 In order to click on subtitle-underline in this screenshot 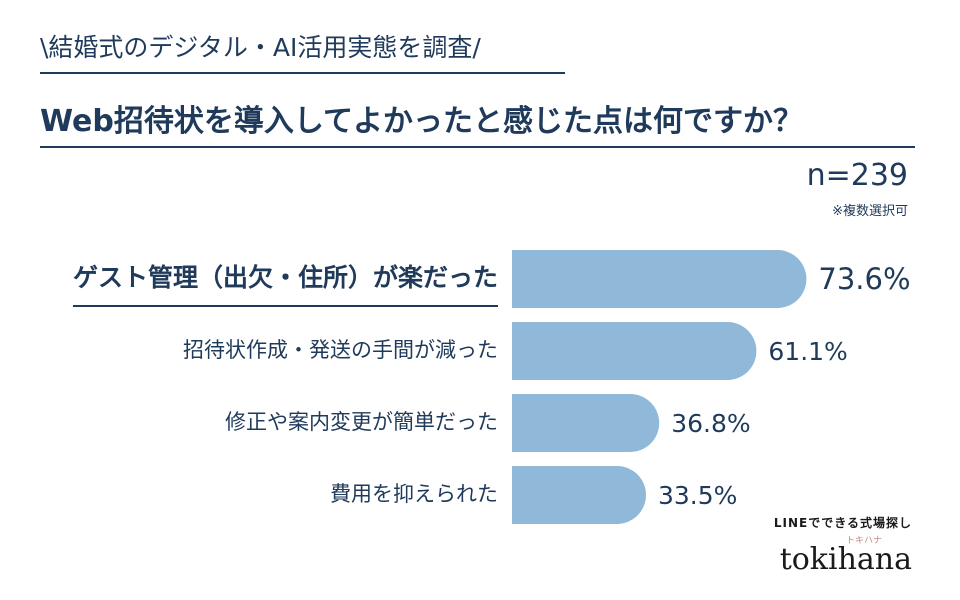, I will do `click(302, 73)`.